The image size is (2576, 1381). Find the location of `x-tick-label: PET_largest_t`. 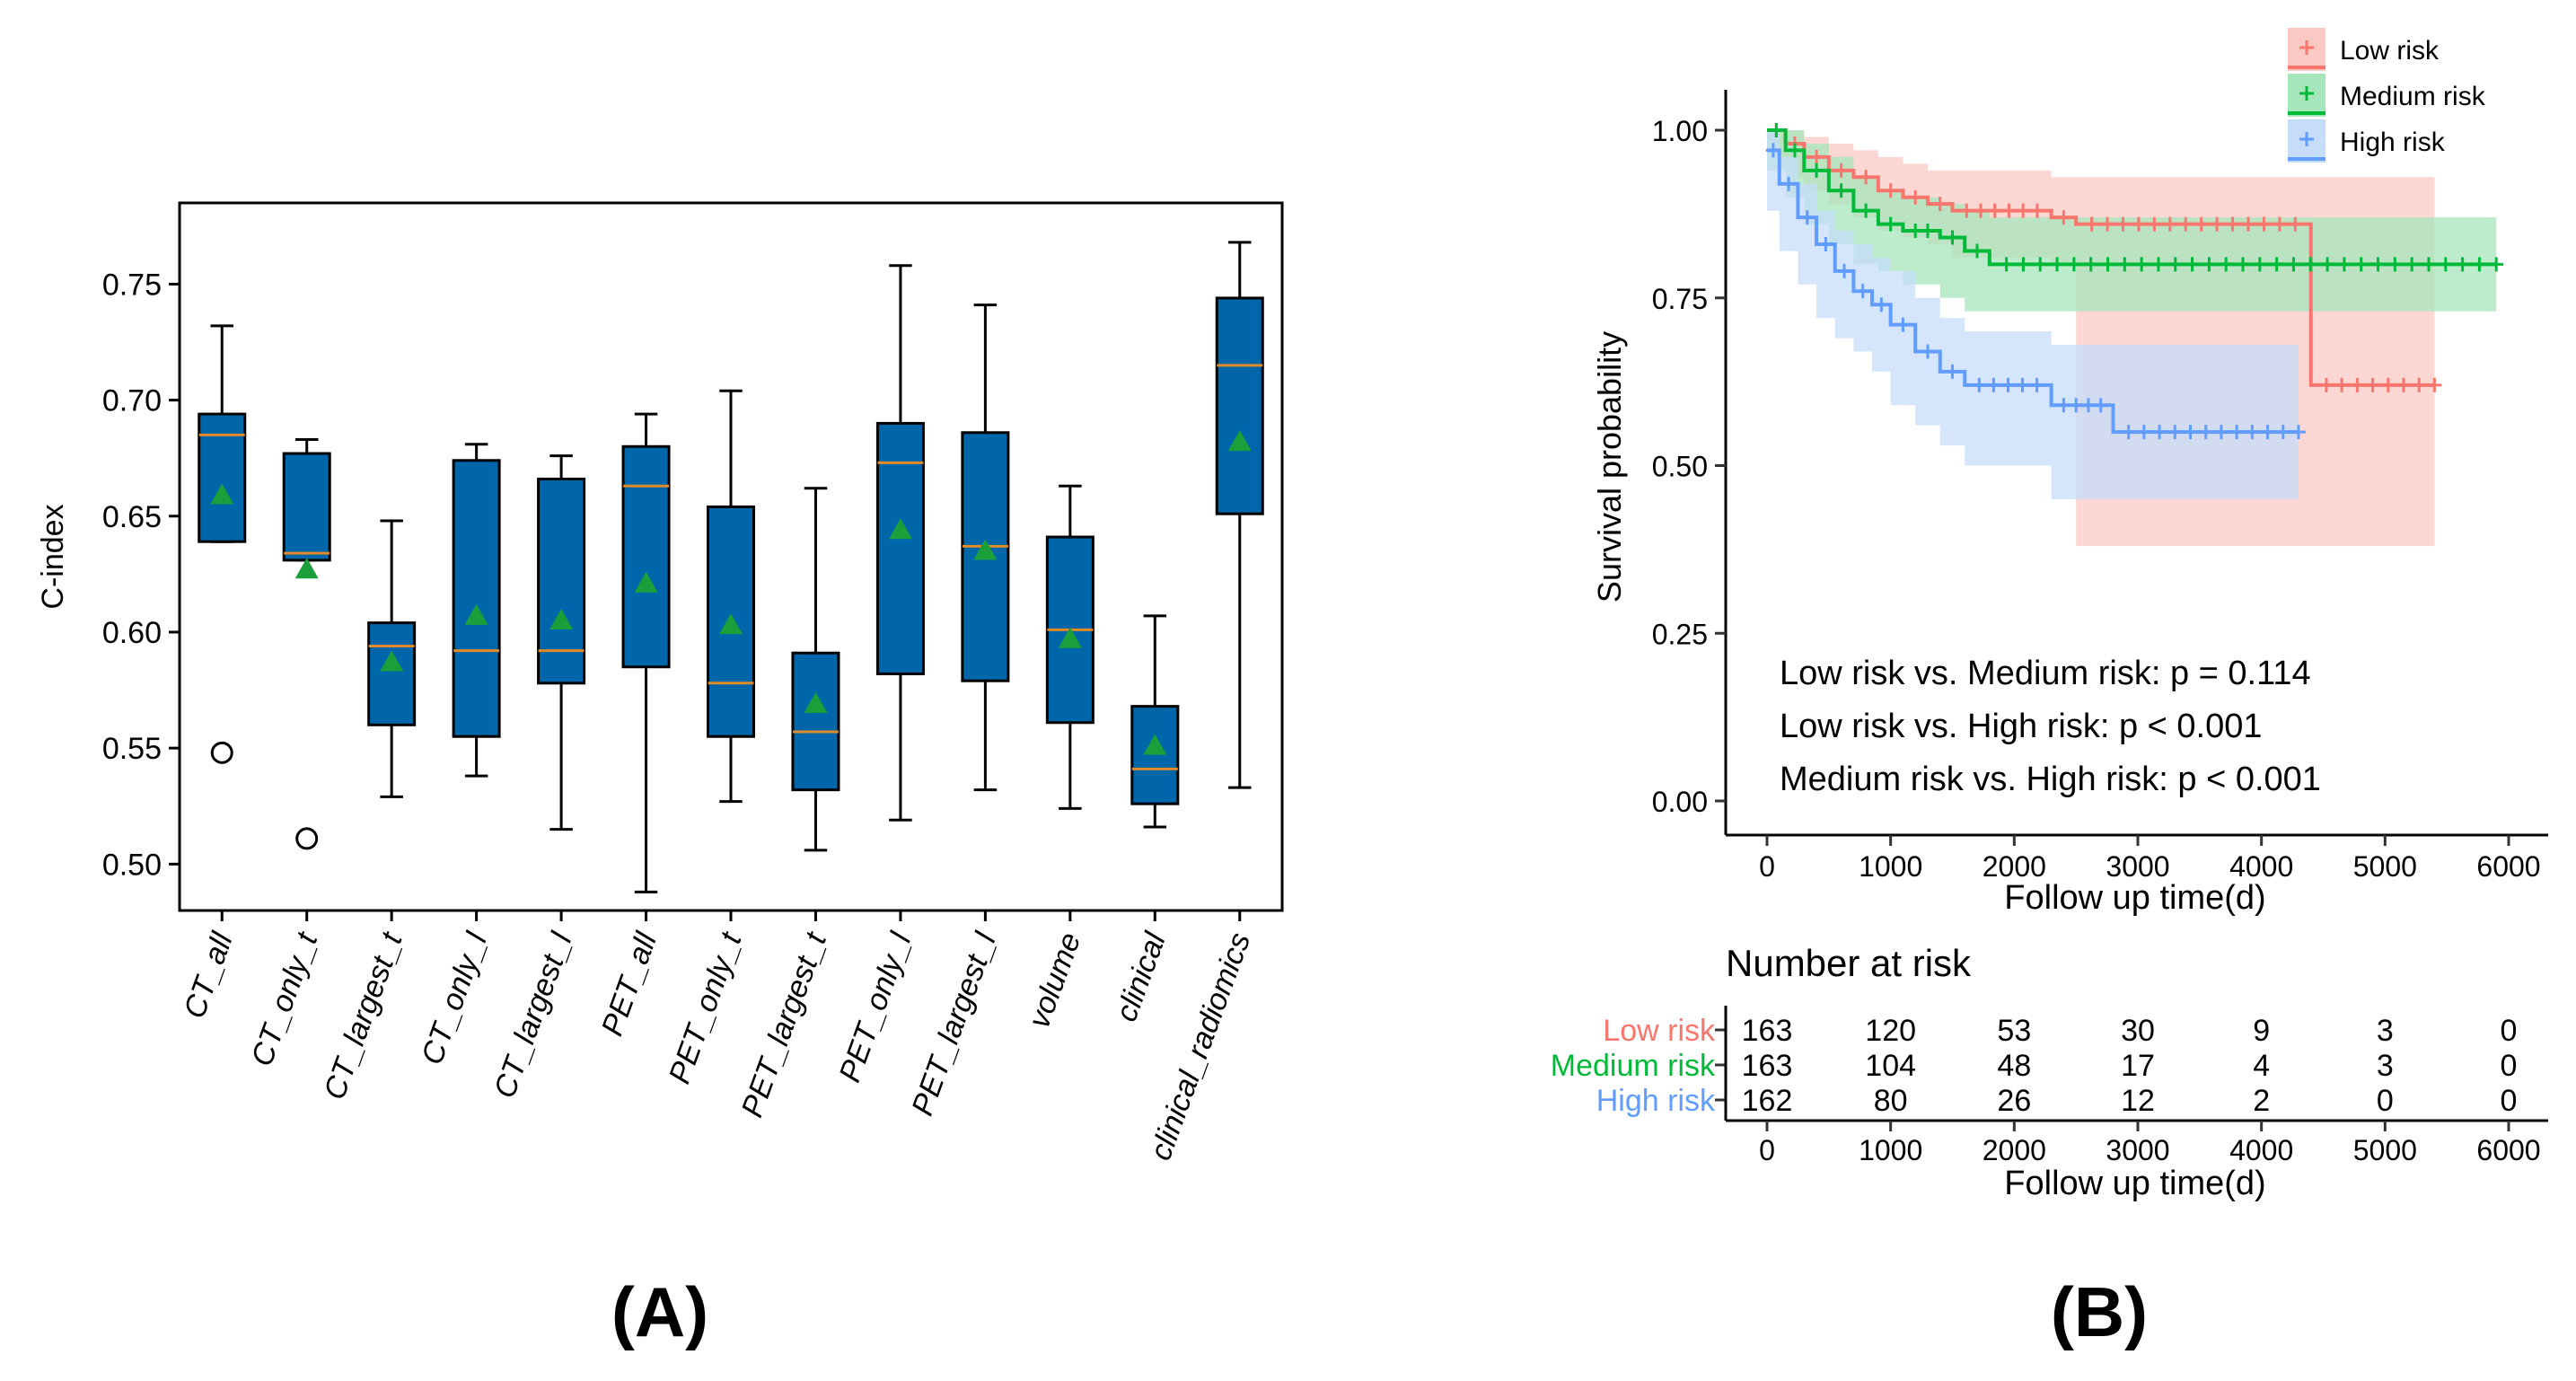

x-tick-label: PET_largest_t is located at coordinates (784, 1024).